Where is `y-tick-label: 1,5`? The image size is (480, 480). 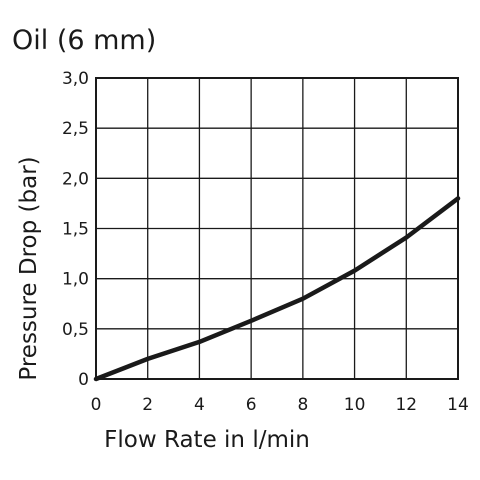 y-tick-label: 1,5 is located at coordinates (75, 230).